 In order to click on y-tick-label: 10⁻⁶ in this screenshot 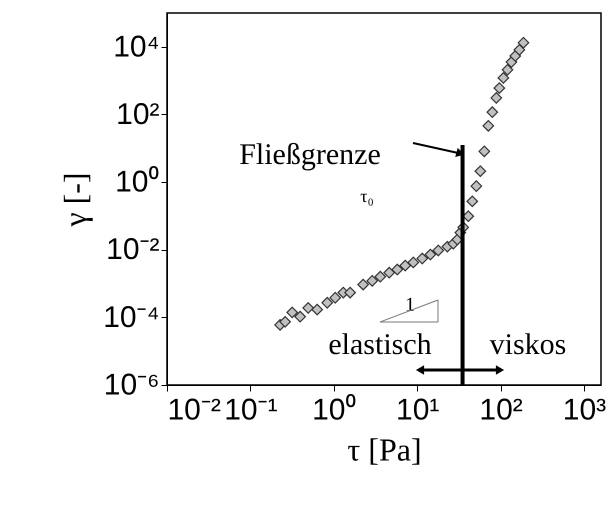, I will do `click(132, 385)`.